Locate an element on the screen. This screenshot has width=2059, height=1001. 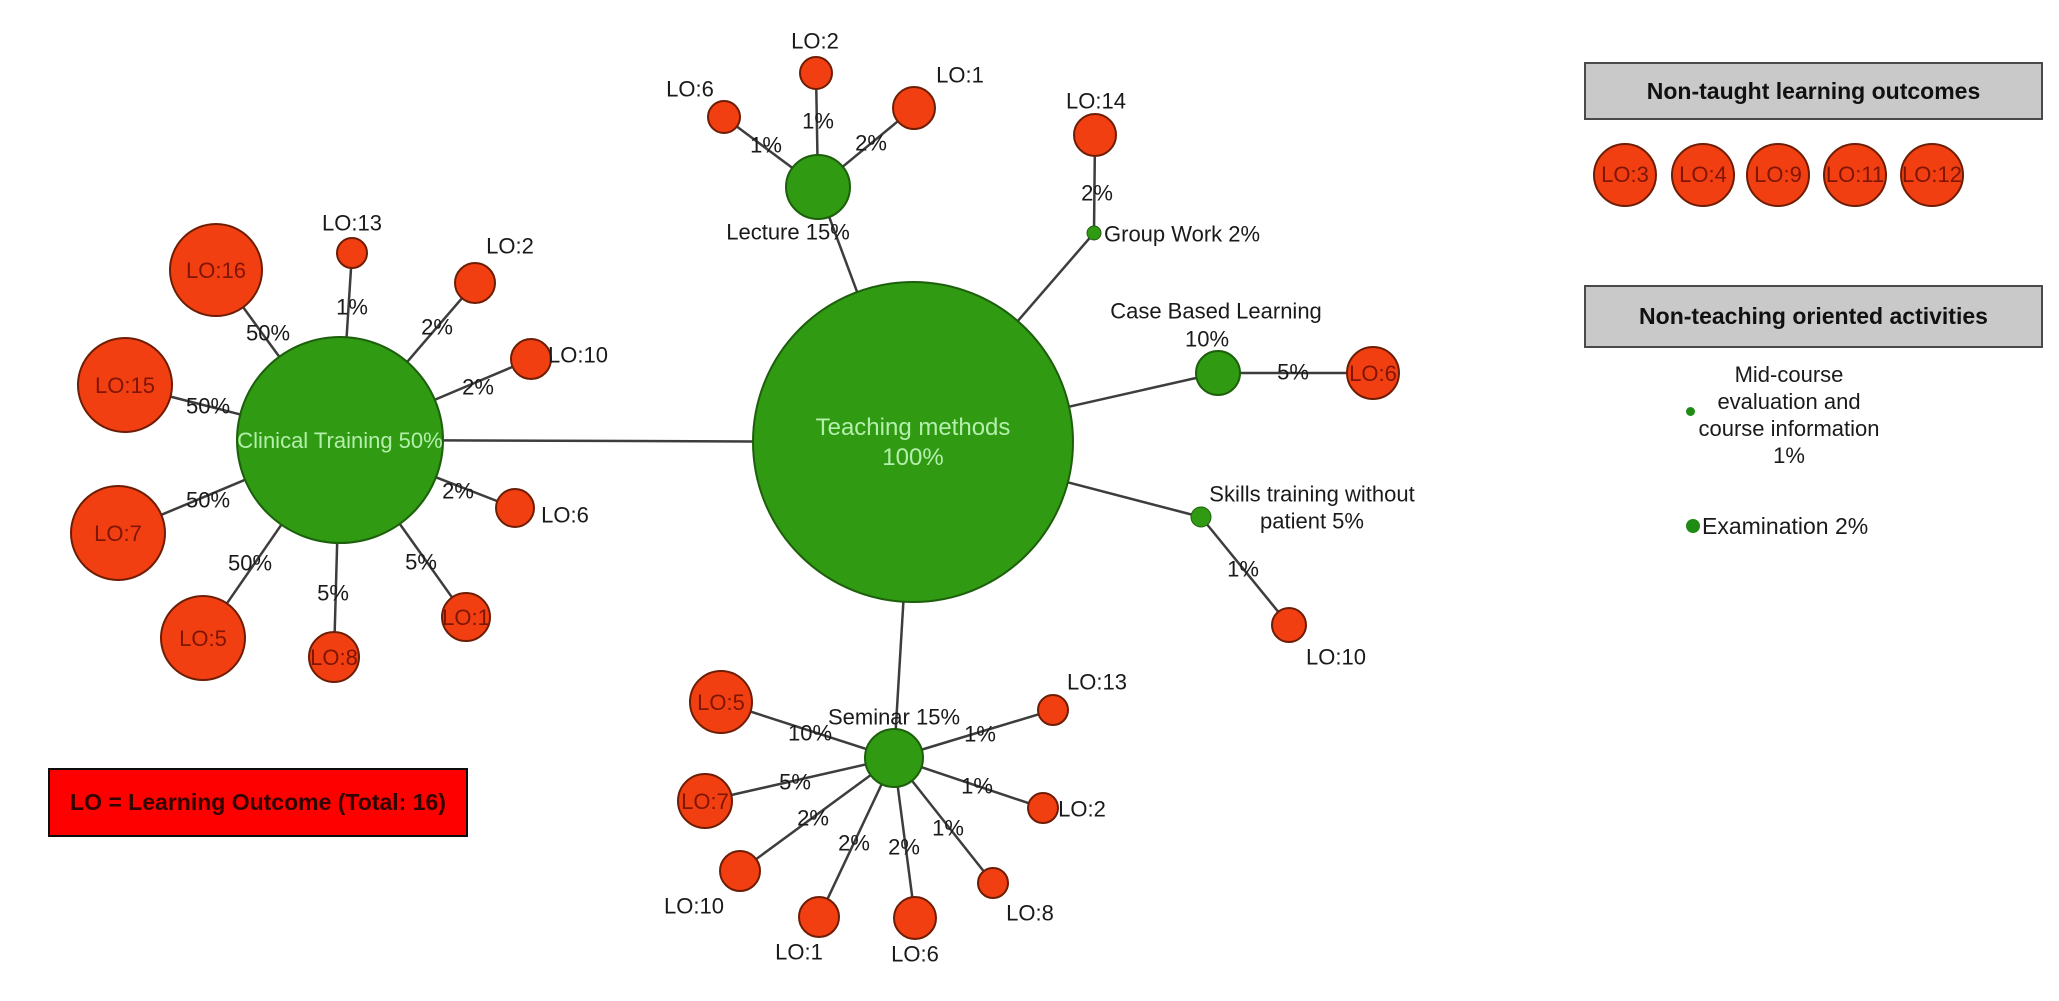
edge-label-seminar-sem_lo5: 10% is located at coordinates (810, 733).